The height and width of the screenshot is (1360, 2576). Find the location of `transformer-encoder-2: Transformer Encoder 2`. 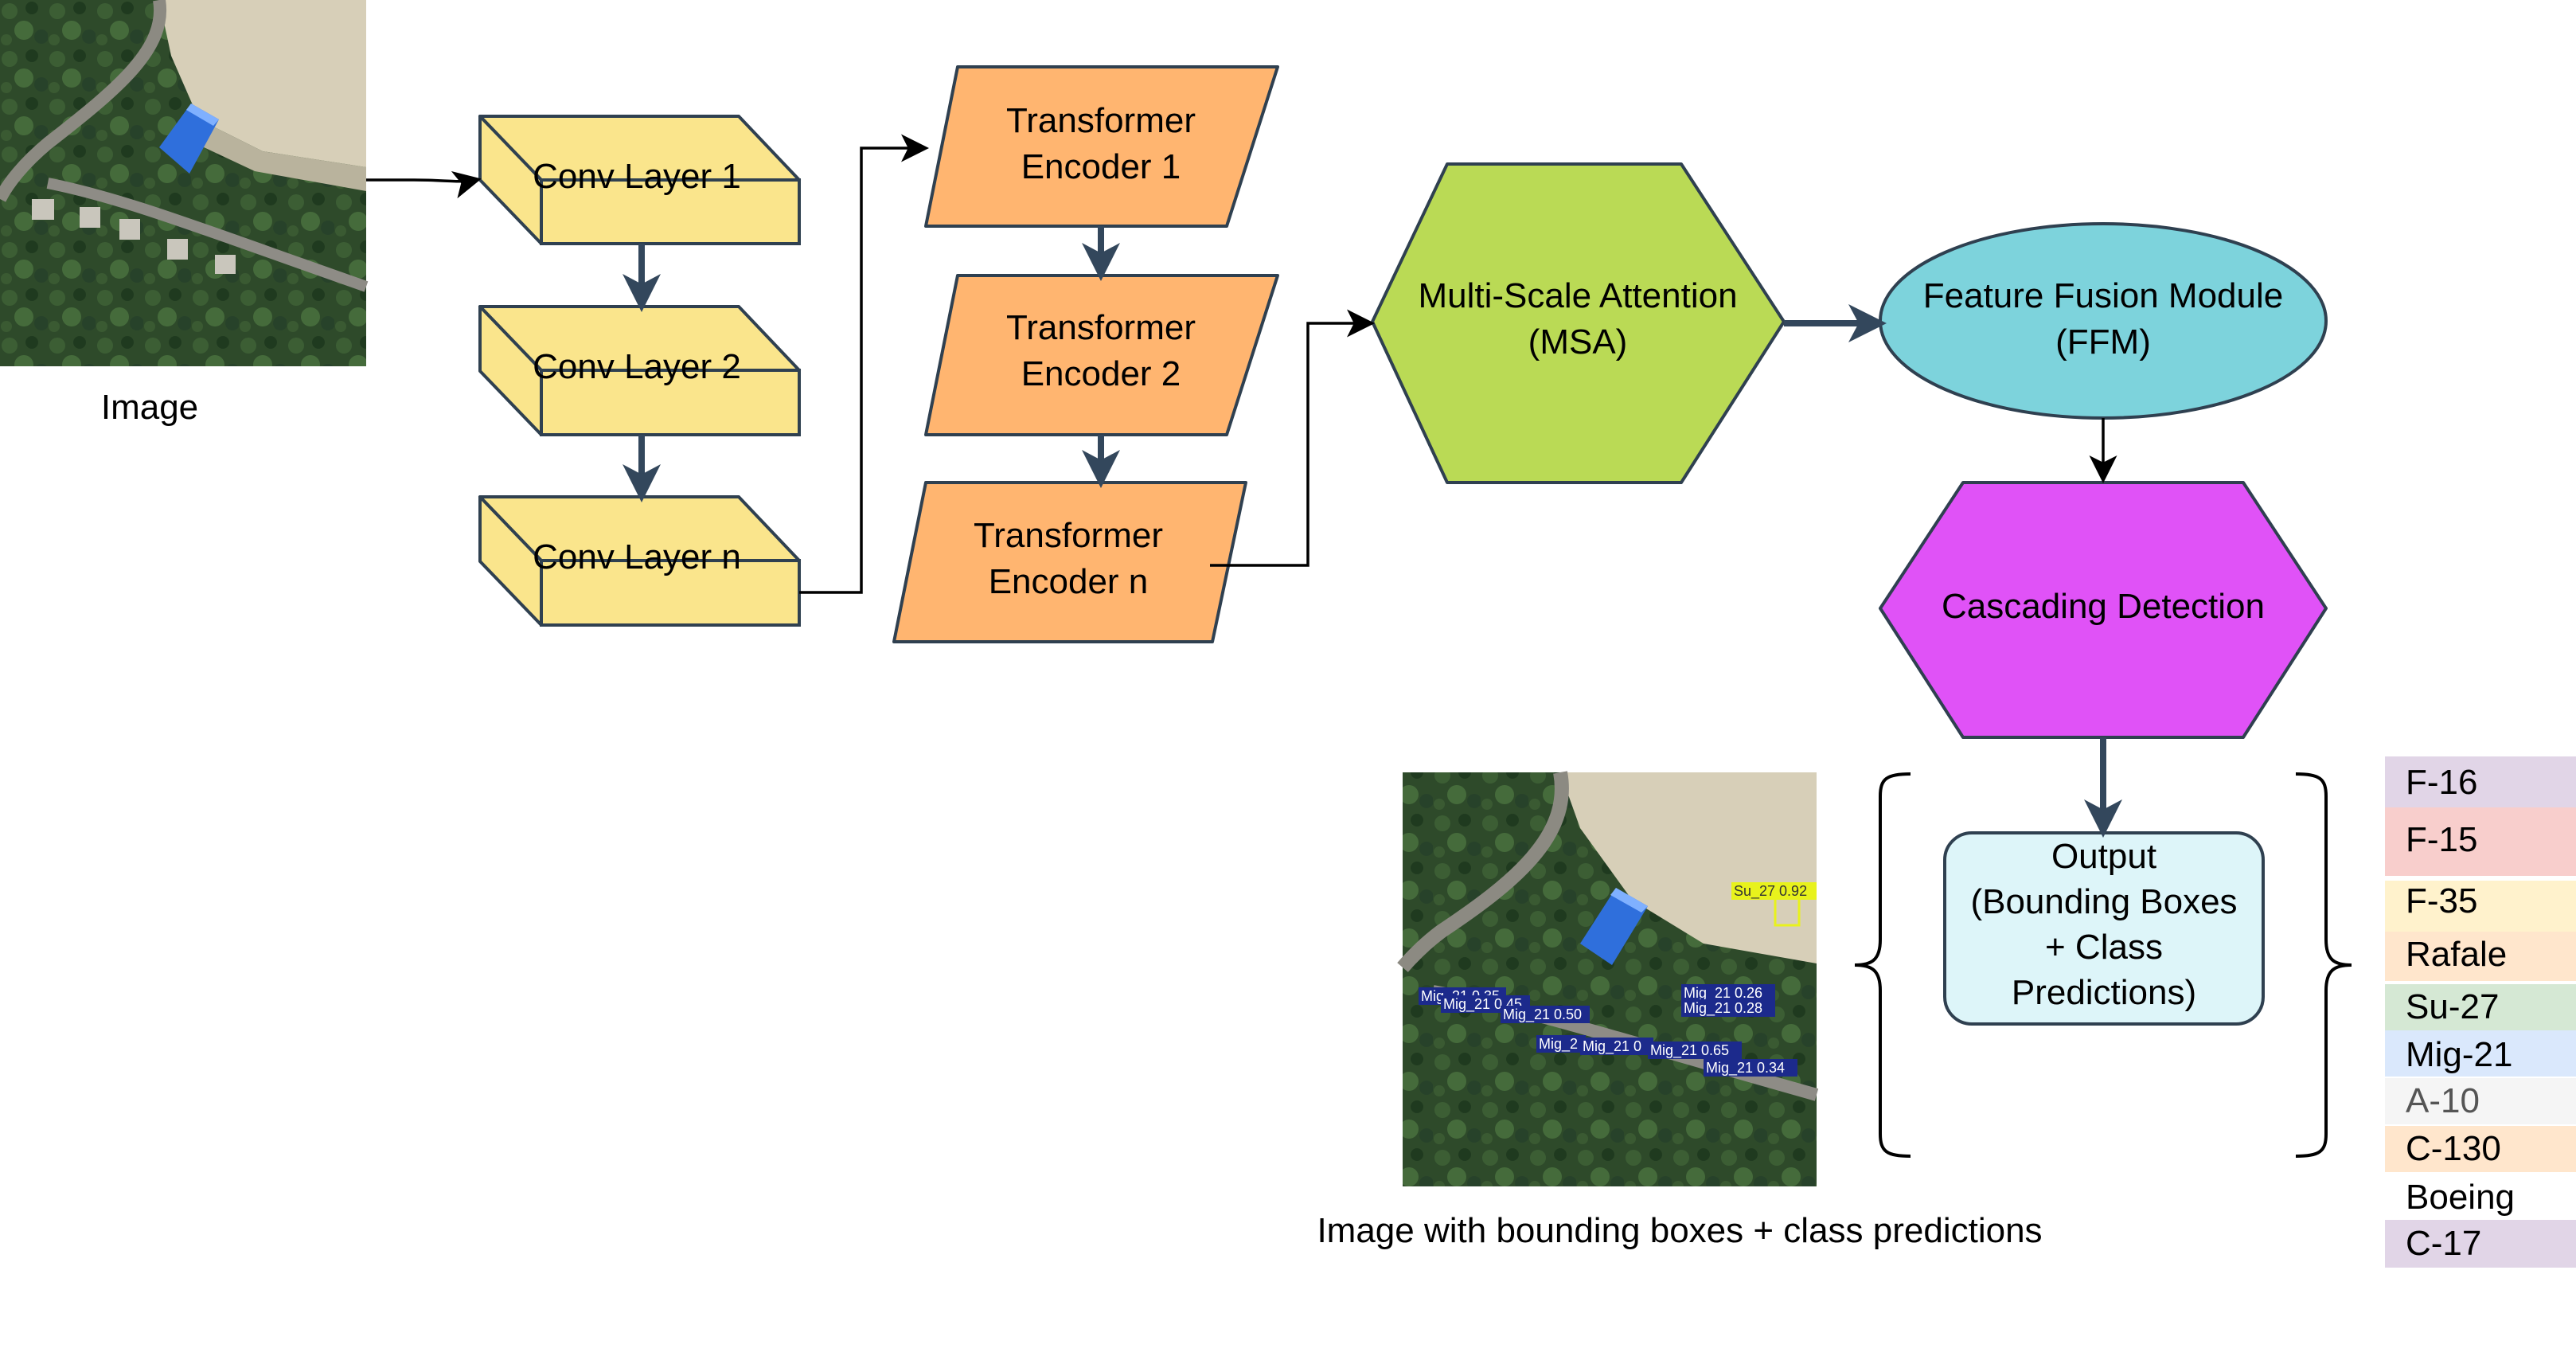

transformer-encoder-2: Transformer Encoder 2 is located at coordinates (1101, 355).